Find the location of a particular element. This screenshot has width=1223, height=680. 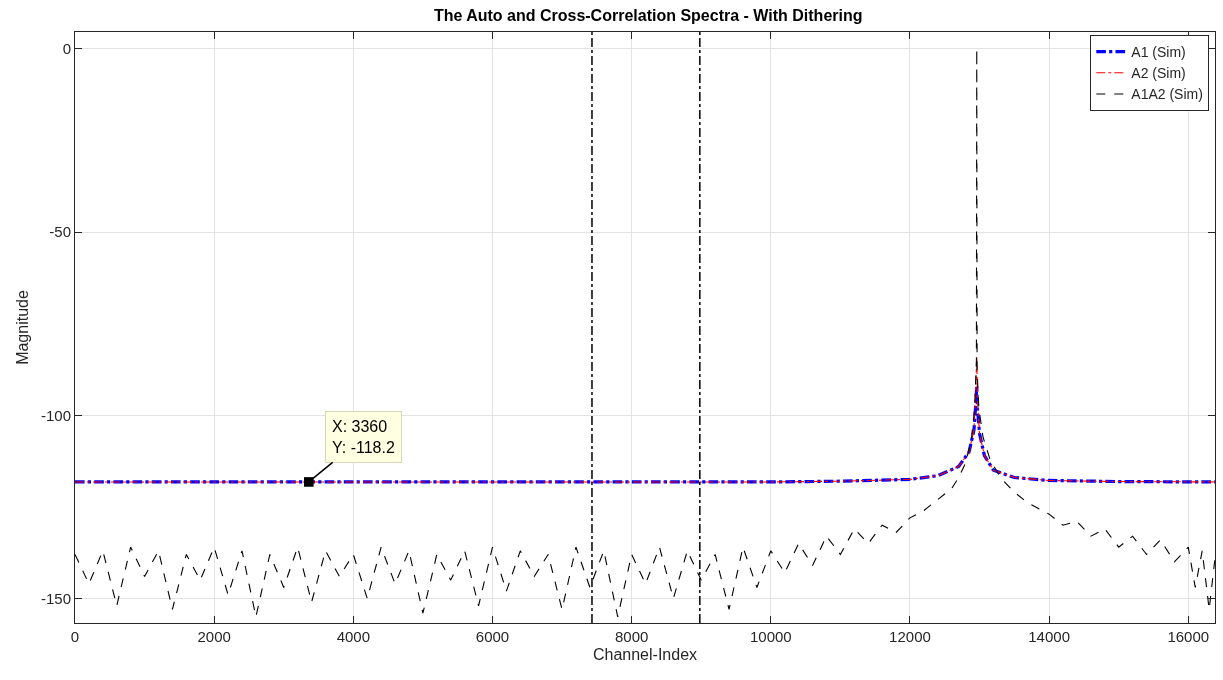

chart-title: The Auto and Cross-Correlation Spectra - With Dithering is located at coordinates (648, 16).